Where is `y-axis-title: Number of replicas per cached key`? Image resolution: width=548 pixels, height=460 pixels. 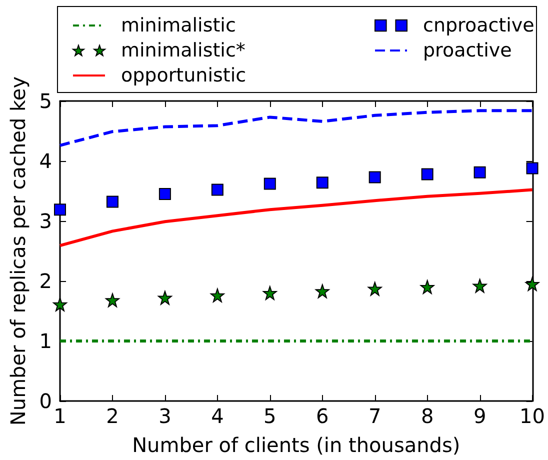
y-axis-title: Number of replicas per cached key is located at coordinates (18, 251).